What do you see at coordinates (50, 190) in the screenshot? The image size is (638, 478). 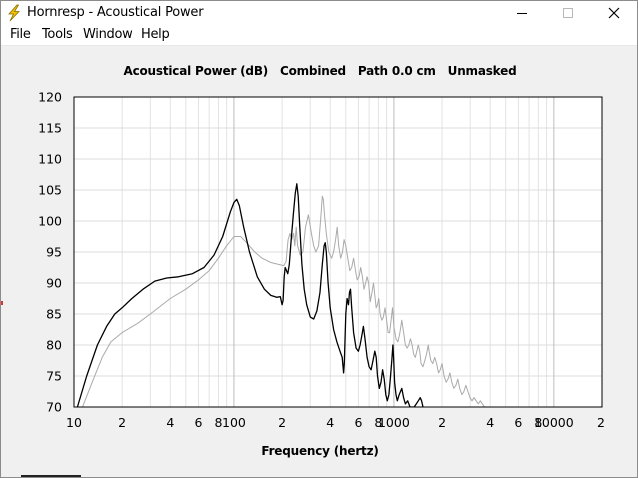 I see `y-tick-label: 105` at bounding box center [50, 190].